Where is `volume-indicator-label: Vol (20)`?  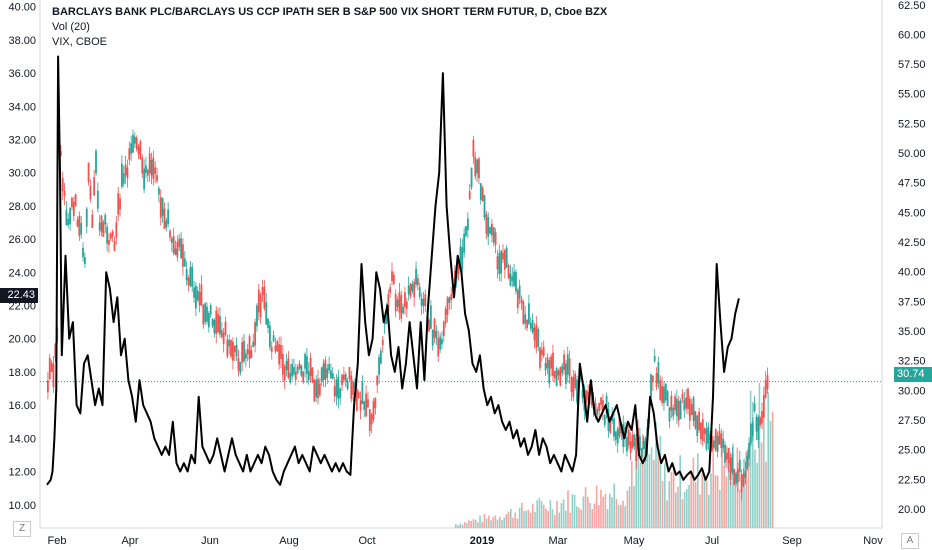 volume-indicator-label: Vol (20) is located at coordinates (71, 27).